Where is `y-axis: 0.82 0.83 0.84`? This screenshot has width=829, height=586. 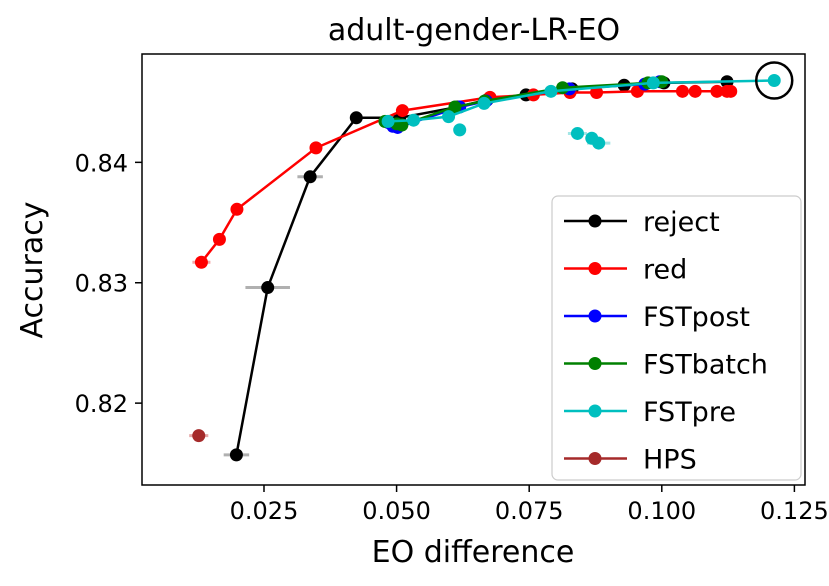 y-axis: 0.82 0.83 0.84 is located at coordinates (108, 283).